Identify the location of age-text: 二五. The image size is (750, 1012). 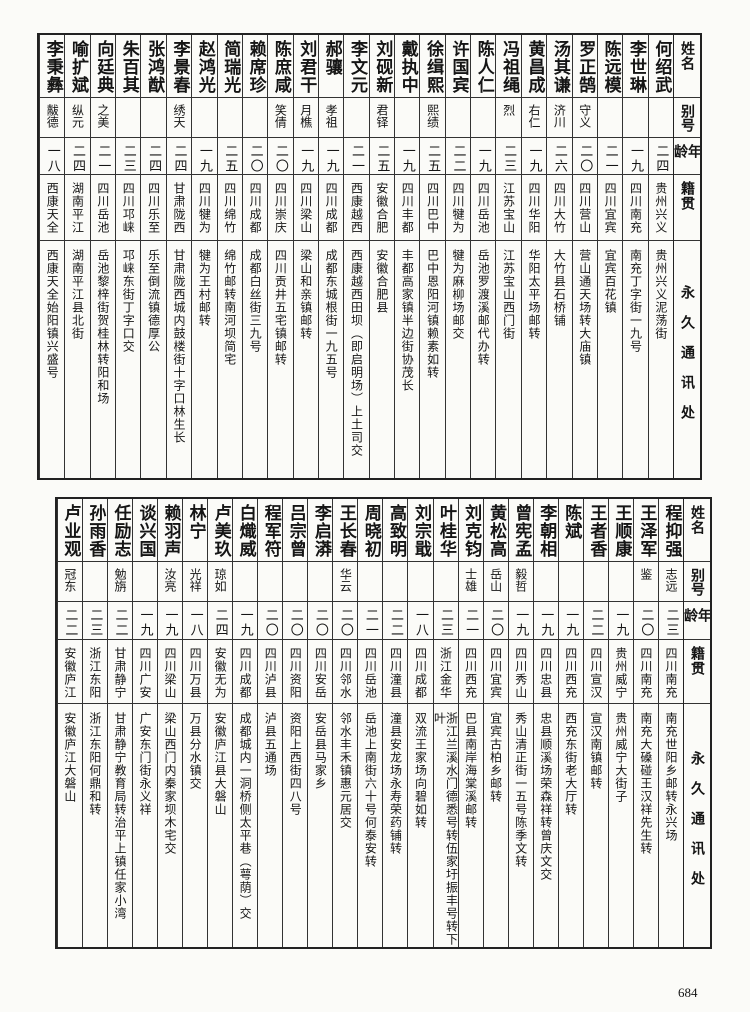
(230, 159).